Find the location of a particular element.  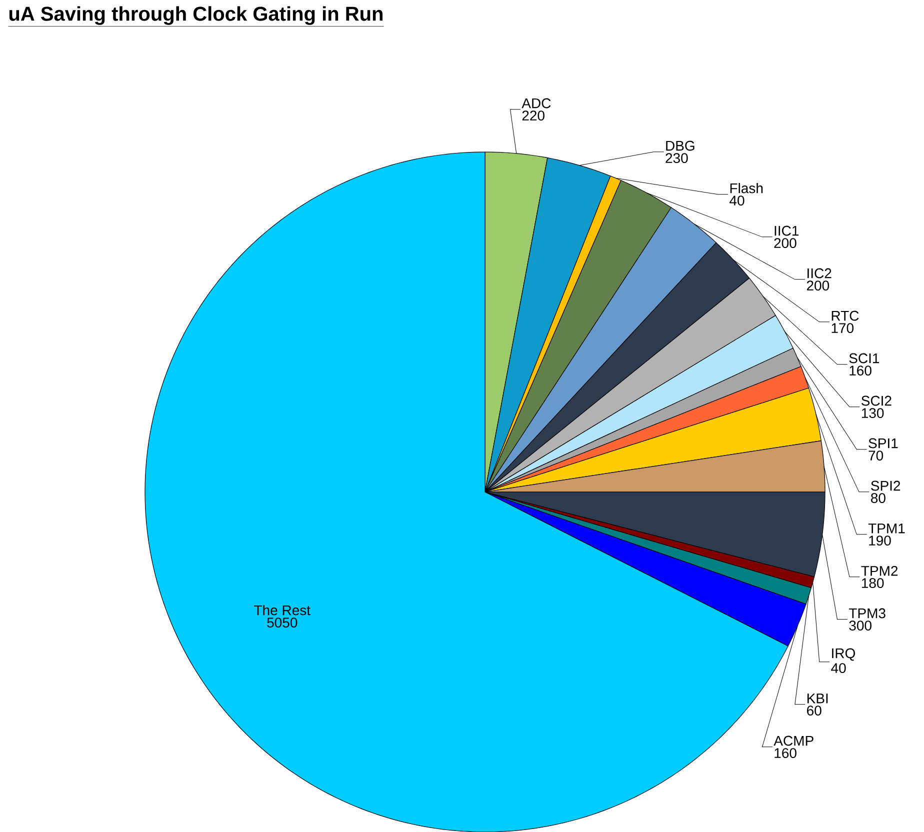

data-label: 80 is located at coordinates (878, 497).